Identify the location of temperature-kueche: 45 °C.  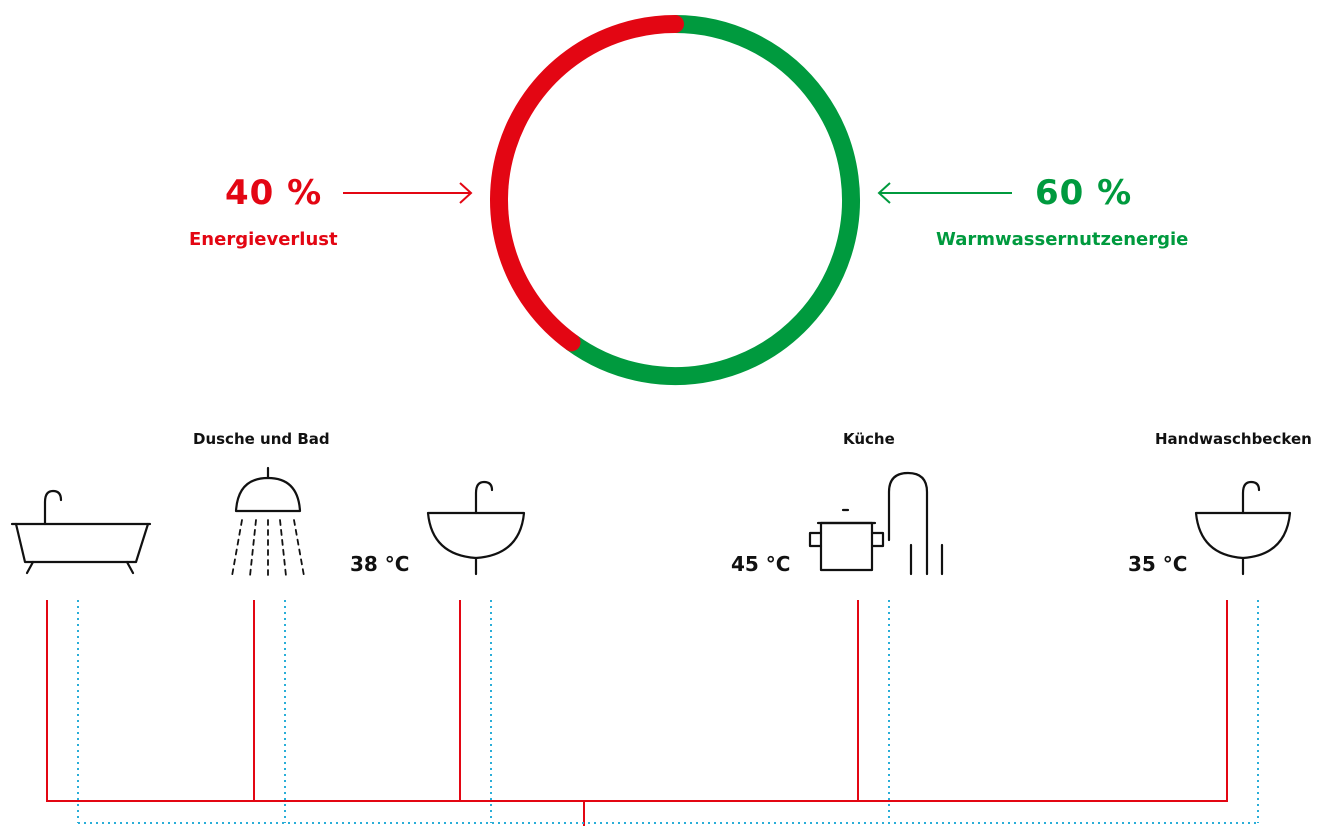
(761, 564).